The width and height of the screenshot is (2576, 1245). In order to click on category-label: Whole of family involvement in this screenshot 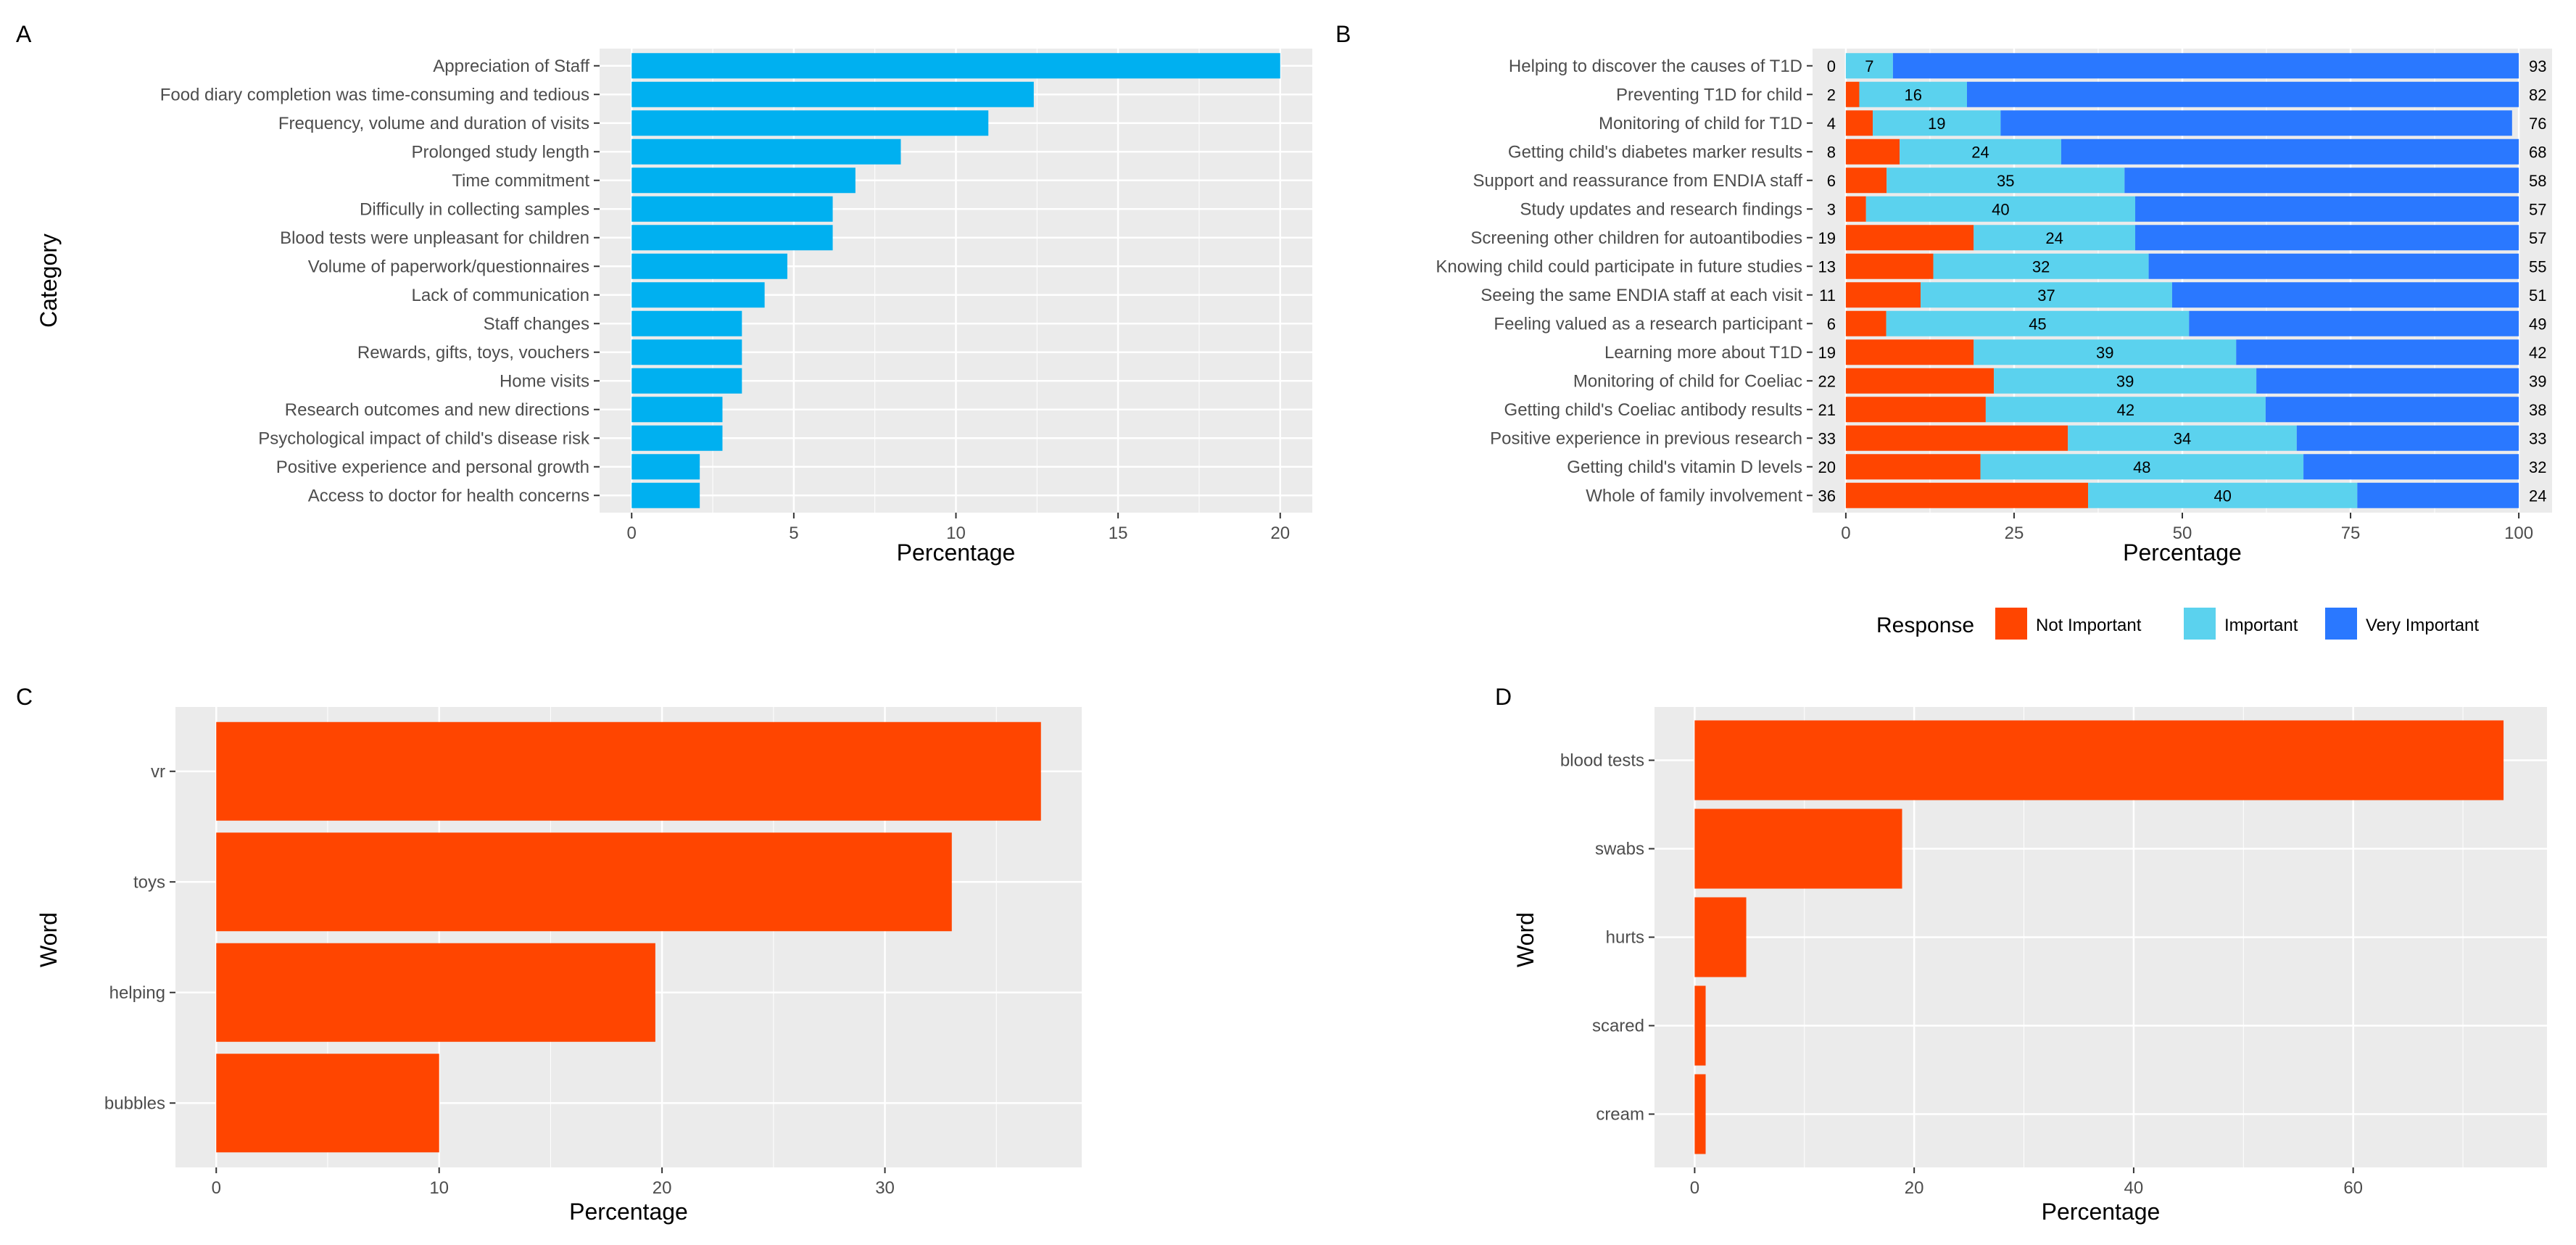, I will do `click(1694, 495)`.